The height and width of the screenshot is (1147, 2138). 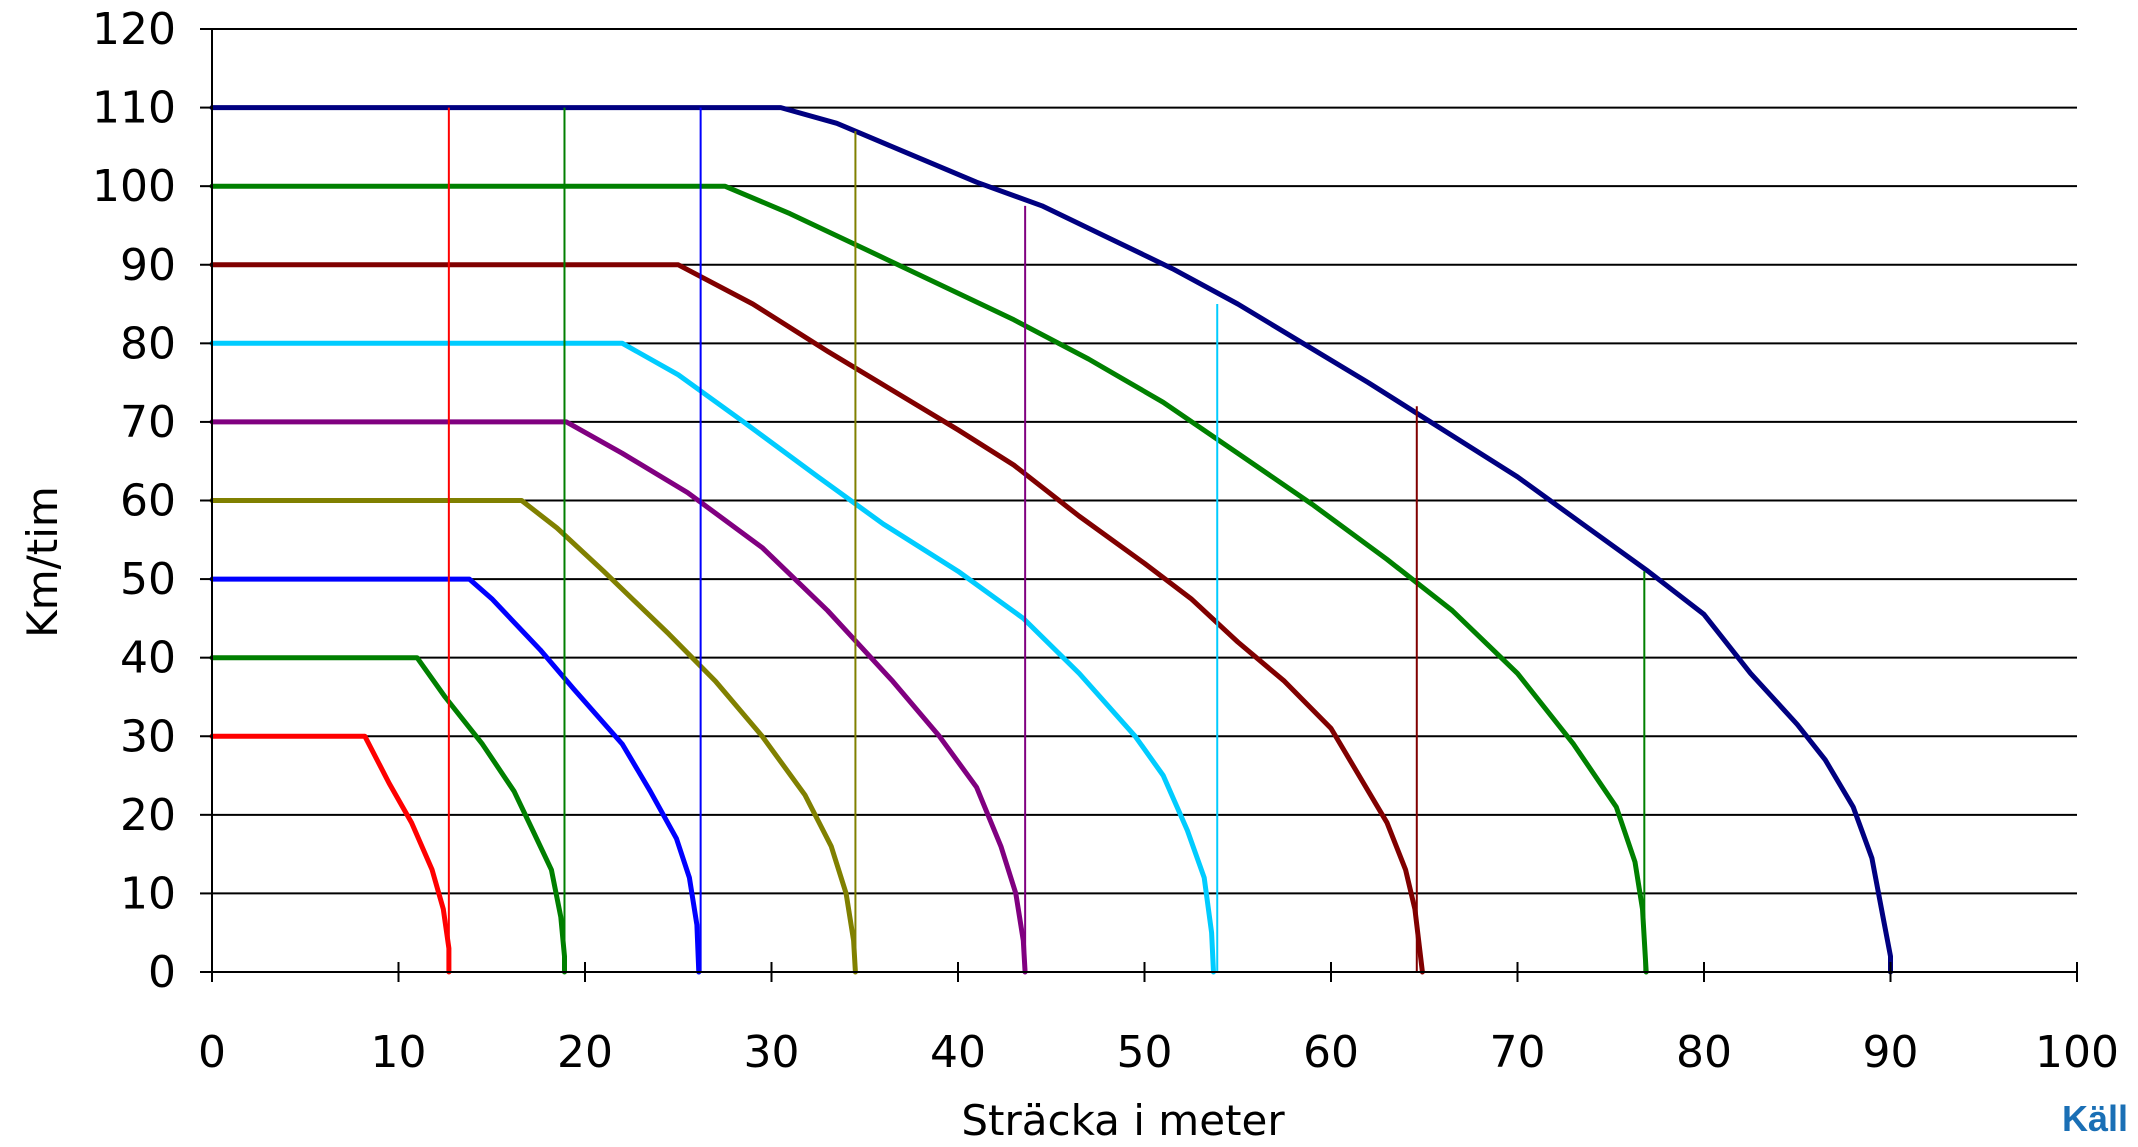 What do you see at coordinates (148, 815) in the screenshot?
I see `y-tick-label: 20` at bounding box center [148, 815].